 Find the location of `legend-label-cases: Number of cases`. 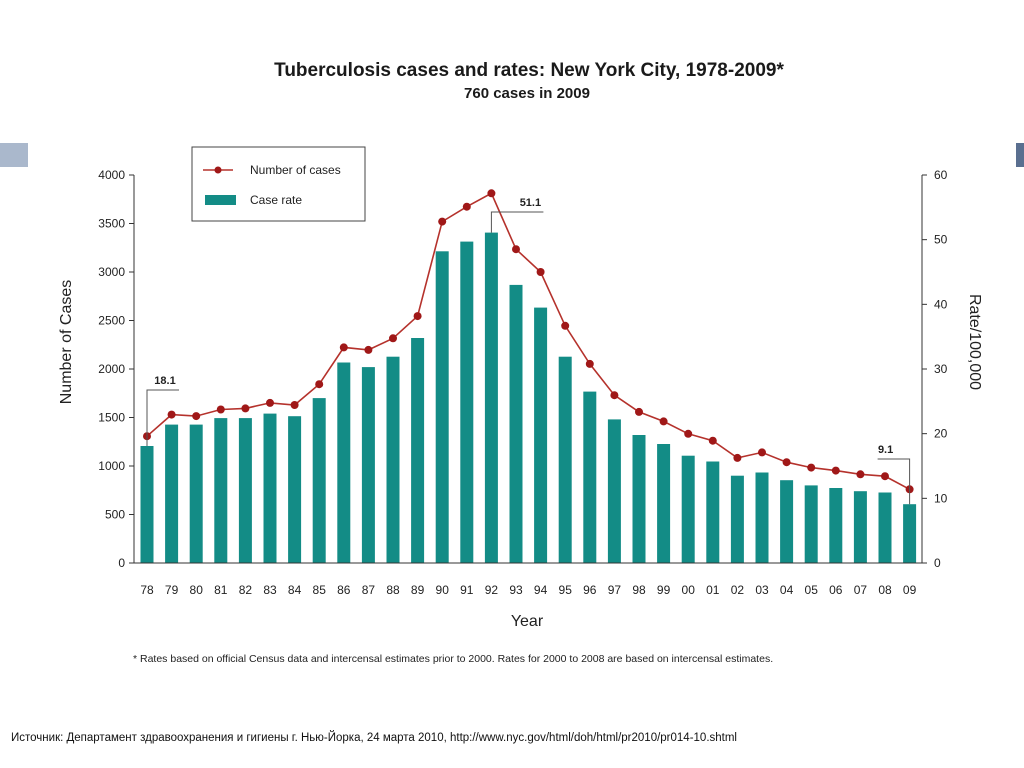

legend-label-cases: Number of cases is located at coordinates (295, 170).